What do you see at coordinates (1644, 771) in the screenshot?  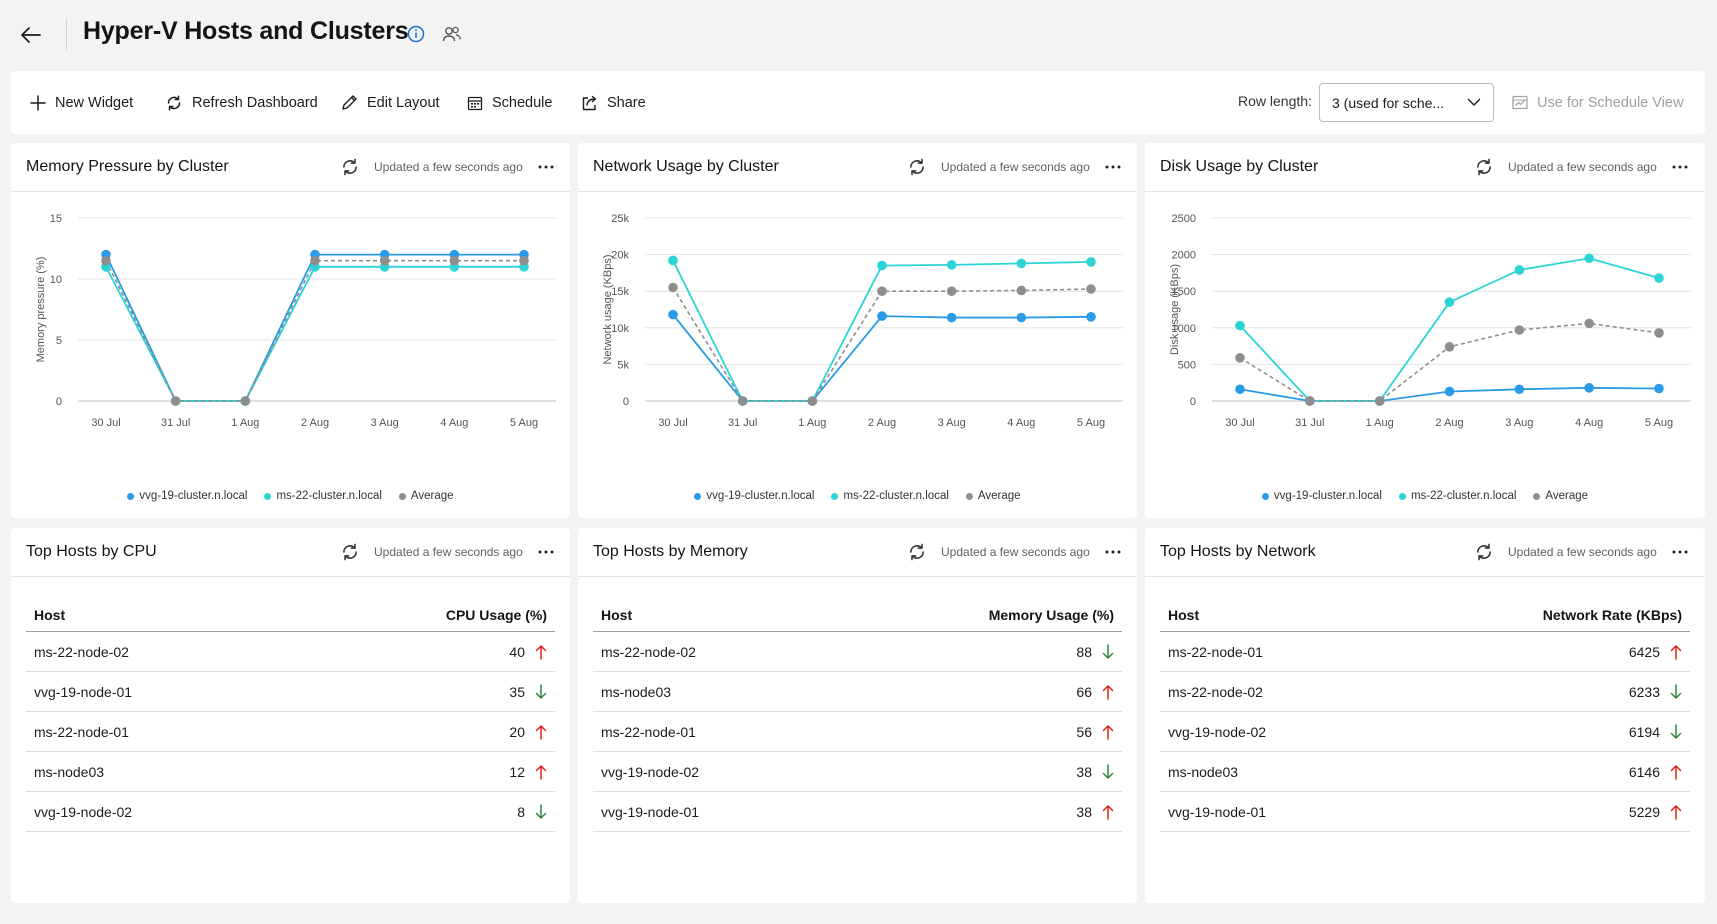 I see `metric-value: 6146` at bounding box center [1644, 771].